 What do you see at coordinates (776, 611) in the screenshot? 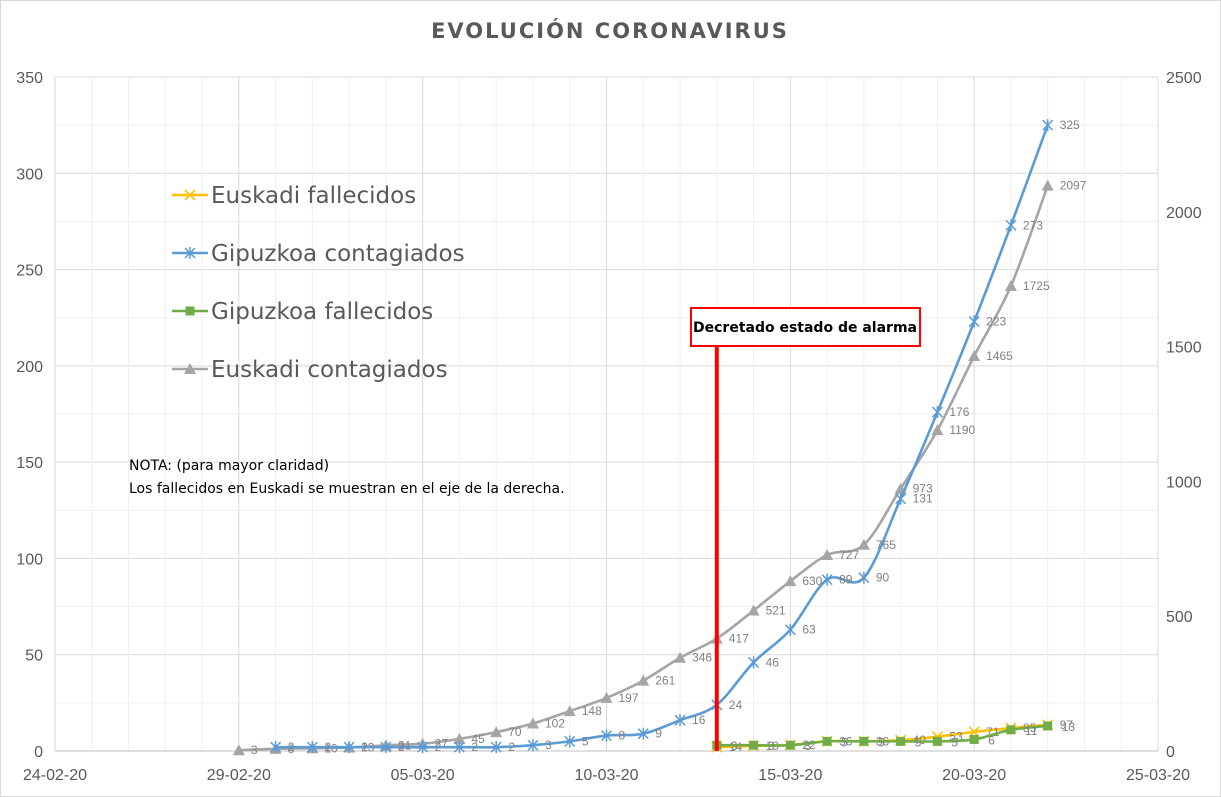
I see `data-label-euskadi-contagiados: 521` at bounding box center [776, 611].